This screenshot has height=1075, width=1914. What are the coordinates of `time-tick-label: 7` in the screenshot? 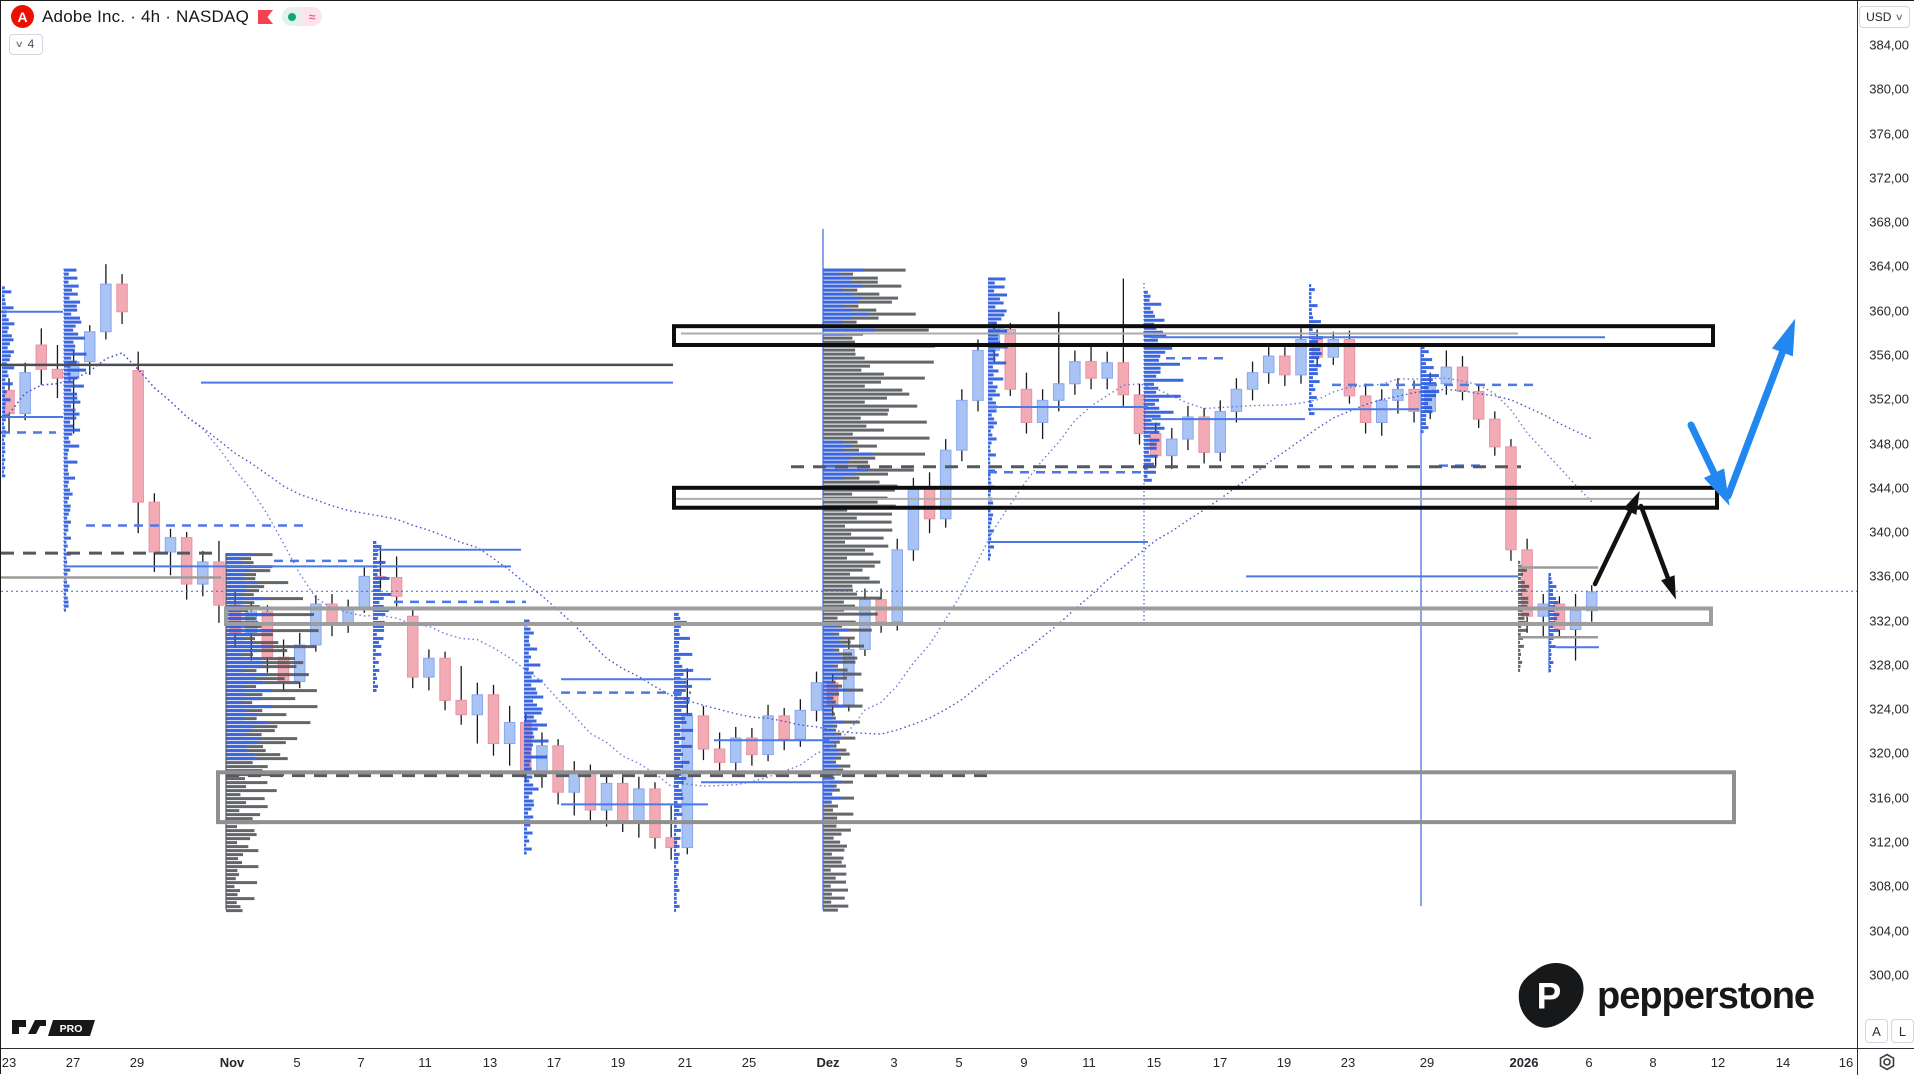 It's located at (361, 1062).